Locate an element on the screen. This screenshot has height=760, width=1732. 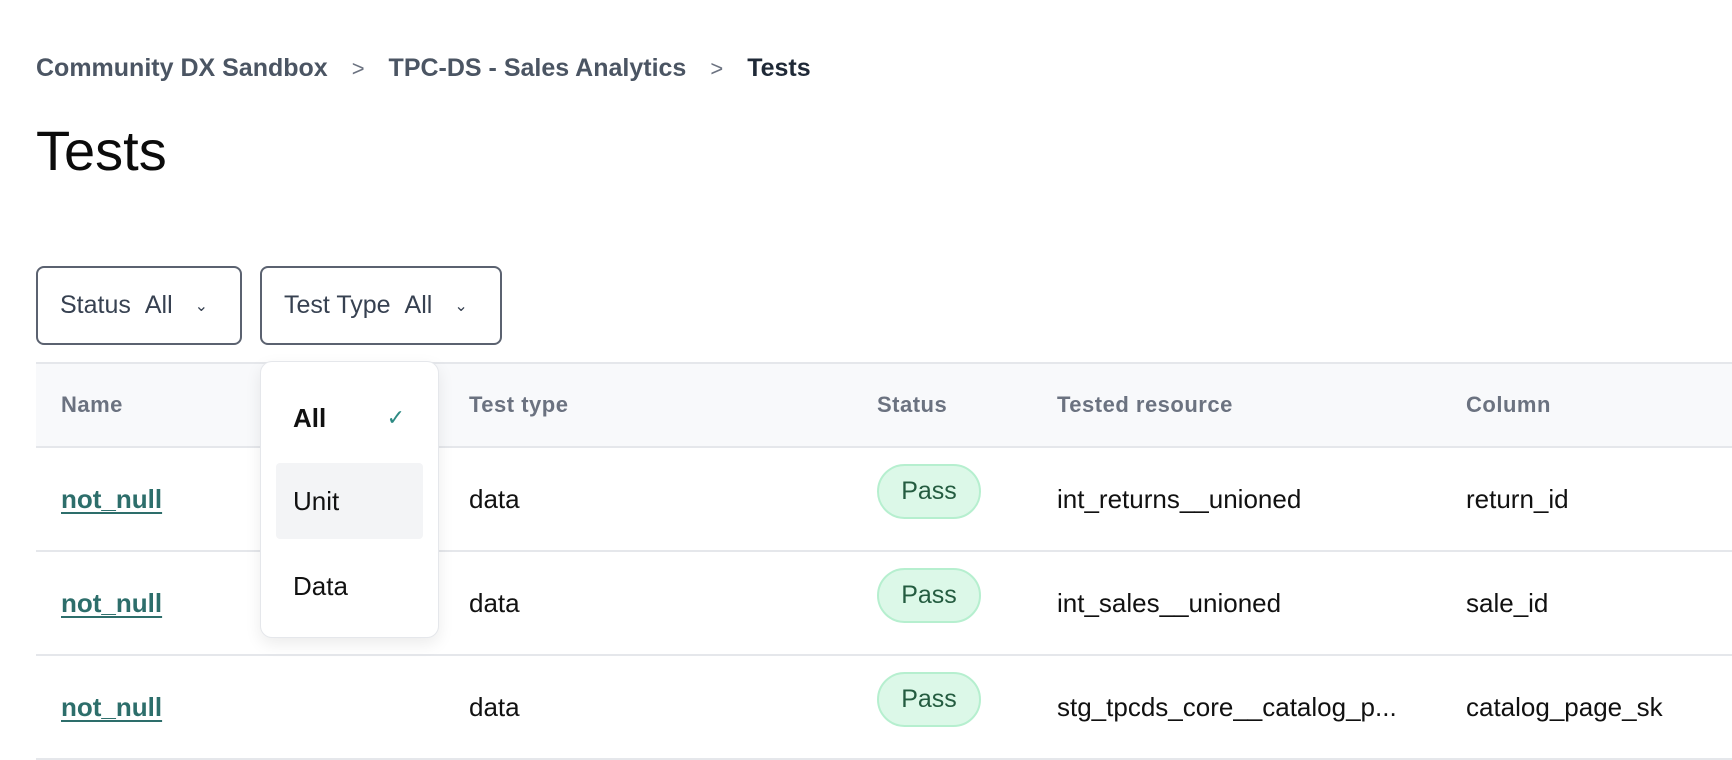
column-header-test-type: Test type is located at coordinates (519, 404).